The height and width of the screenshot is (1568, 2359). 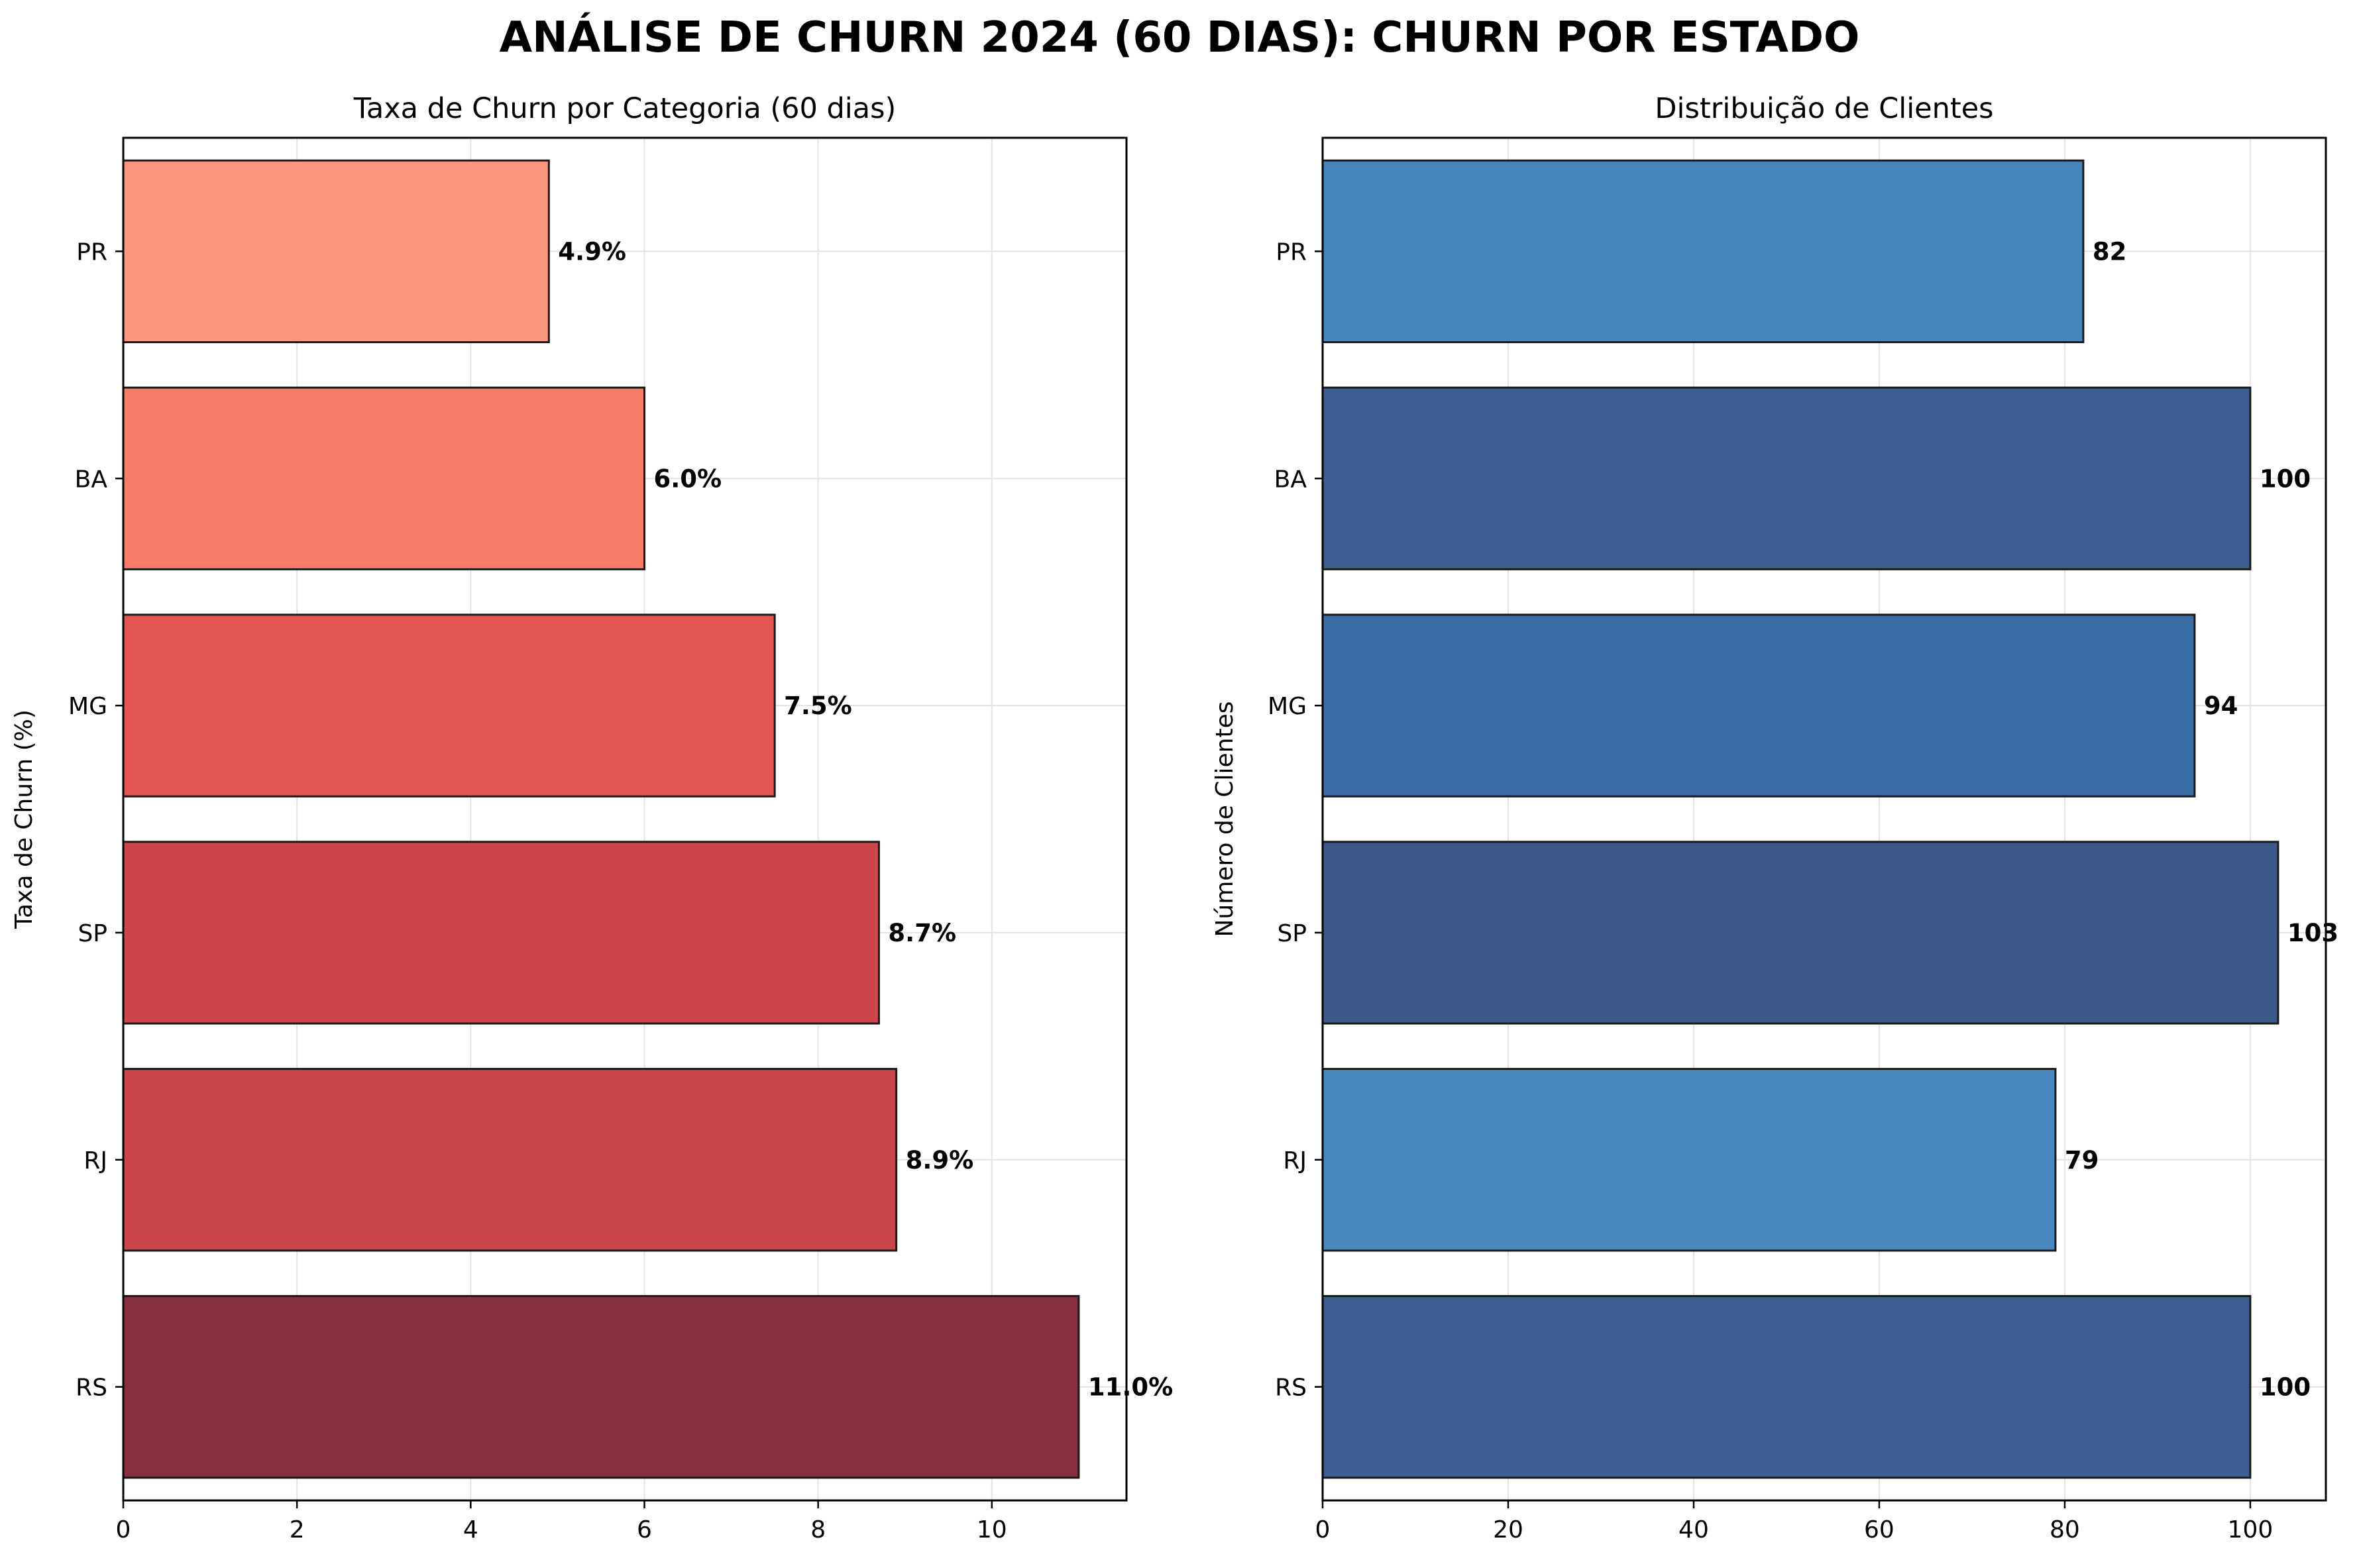 I want to click on x-tick-label: 4, so click(x=470, y=1529).